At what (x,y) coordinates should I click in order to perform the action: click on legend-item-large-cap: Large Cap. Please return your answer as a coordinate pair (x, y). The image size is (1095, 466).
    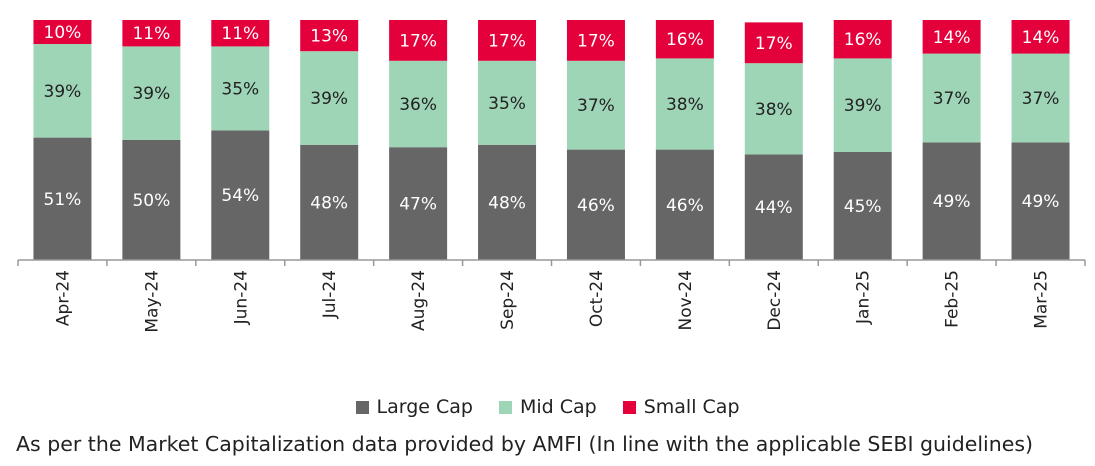
    Looking at the image, I should click on (414, 407).